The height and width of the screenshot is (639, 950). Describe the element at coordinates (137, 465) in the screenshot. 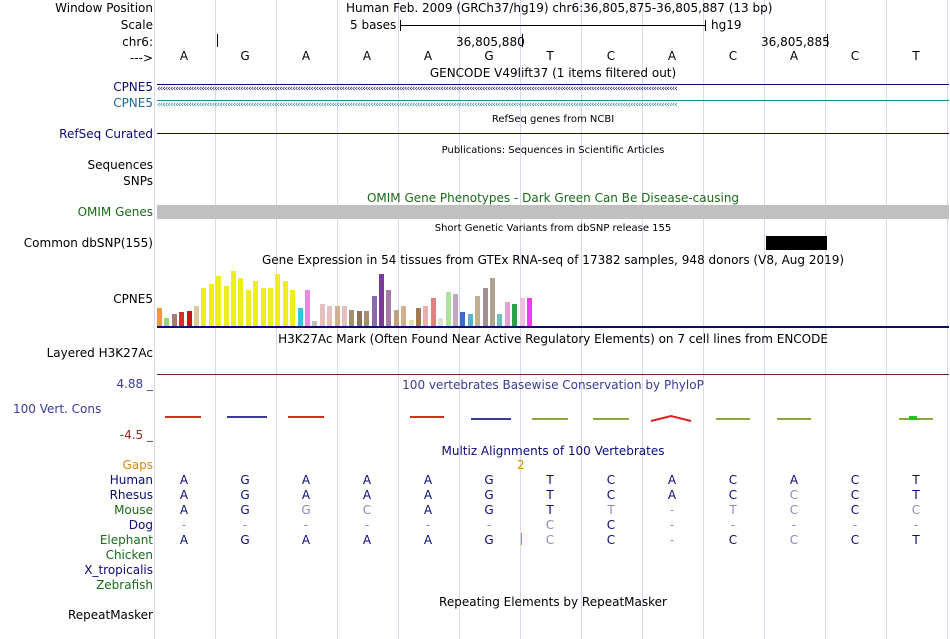

I see `track-label-gaps: Gaps` at that location.